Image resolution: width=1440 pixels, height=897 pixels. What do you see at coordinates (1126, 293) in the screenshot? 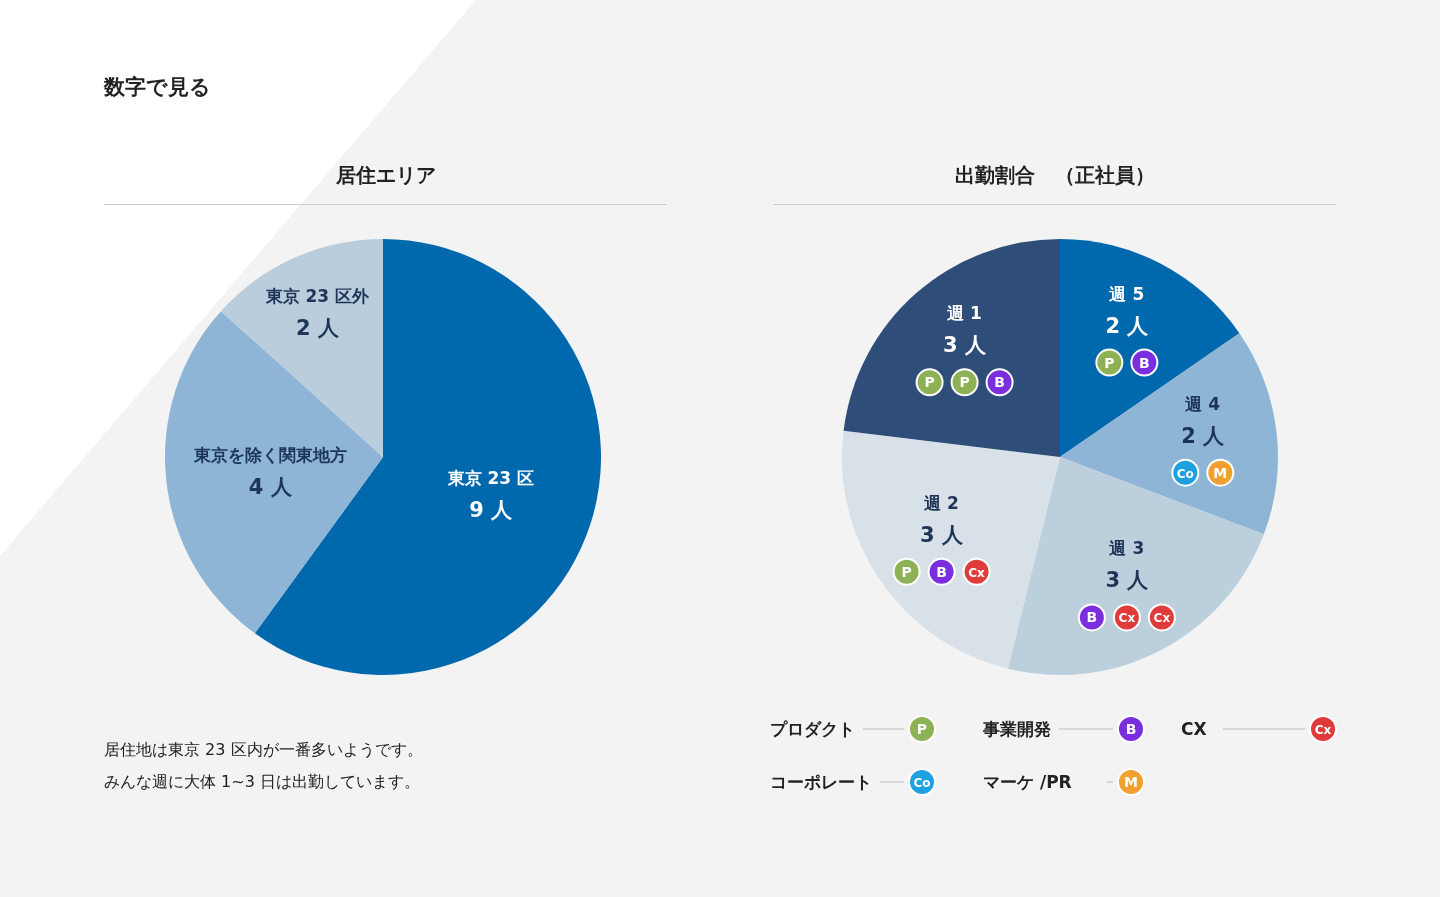
I see `slice-label: 週 5` at bounding box center [1126, 293].